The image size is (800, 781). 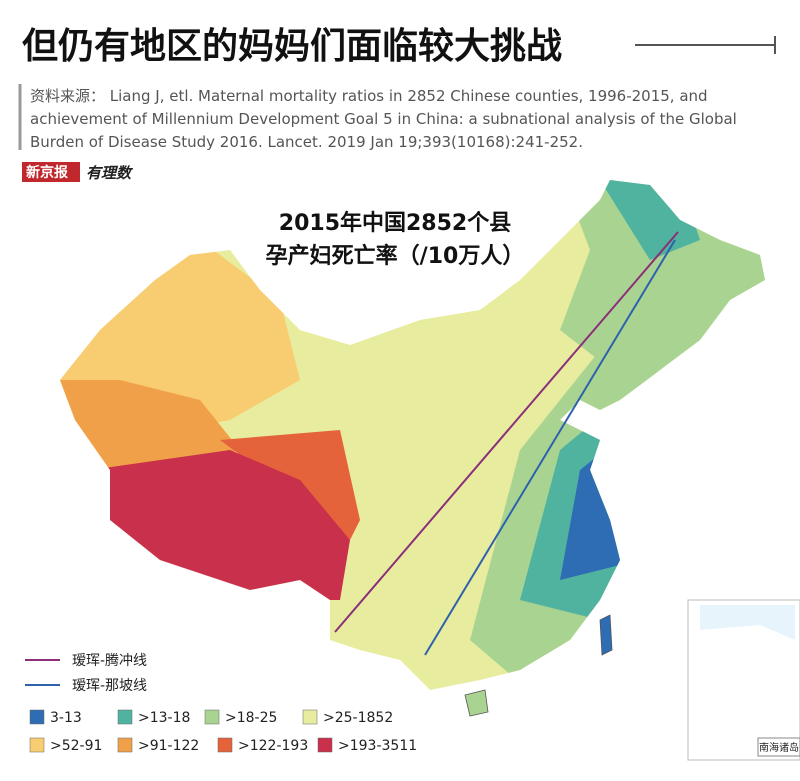 I want to click on brand-sub: 有理数, so click(x=110, y=173).